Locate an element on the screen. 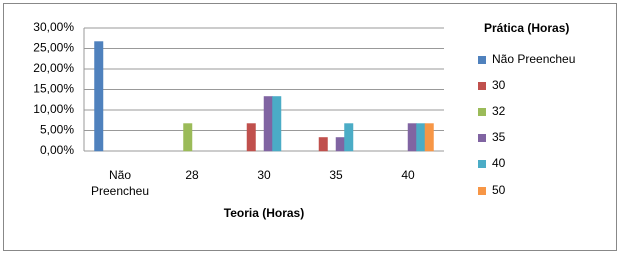 This screenshot has height=257, width=629. y-tick-label: 15,00% is located at coordinates (53, 89).